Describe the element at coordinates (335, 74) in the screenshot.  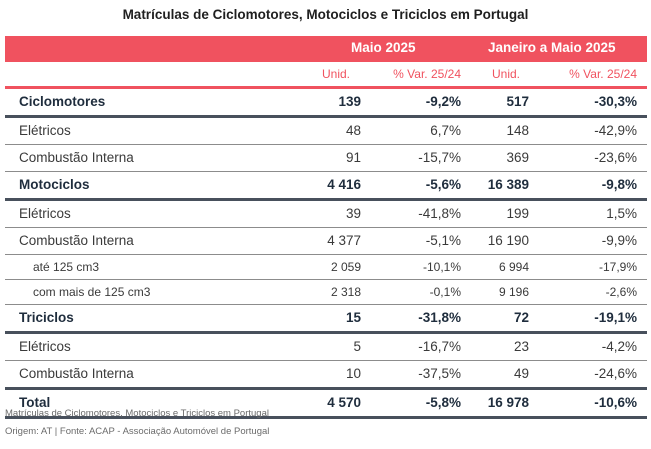
I see `header-unid-1: Unid.` at that location.